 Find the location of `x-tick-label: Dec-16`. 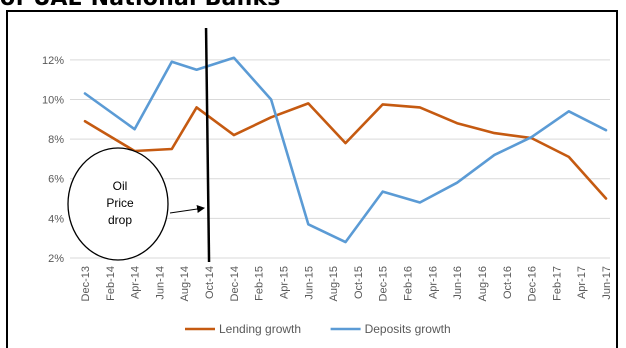

x-tick-label: Dec-16 is located at coordinates (533, 283).